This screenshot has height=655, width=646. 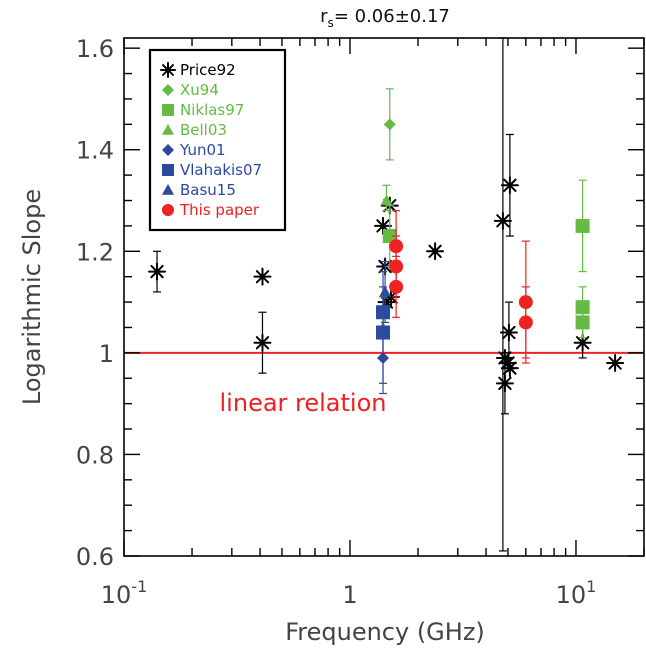 What do you see at coordinates (385, 18) in the screenshot?
I see `chart-title: rs= 0.06±0.17` at bounding box center [385, 18].